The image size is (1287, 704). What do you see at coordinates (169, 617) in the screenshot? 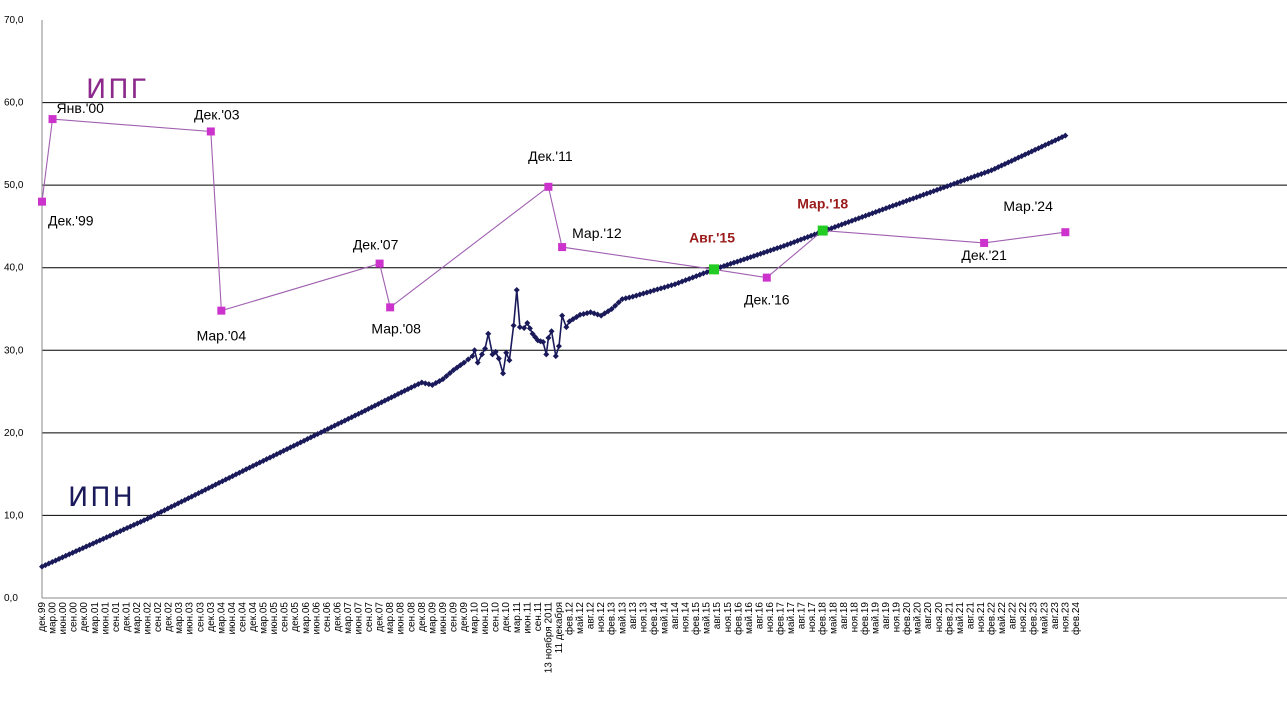
I see `x-tick-label: дек.02` at bounding box center [169, 617].